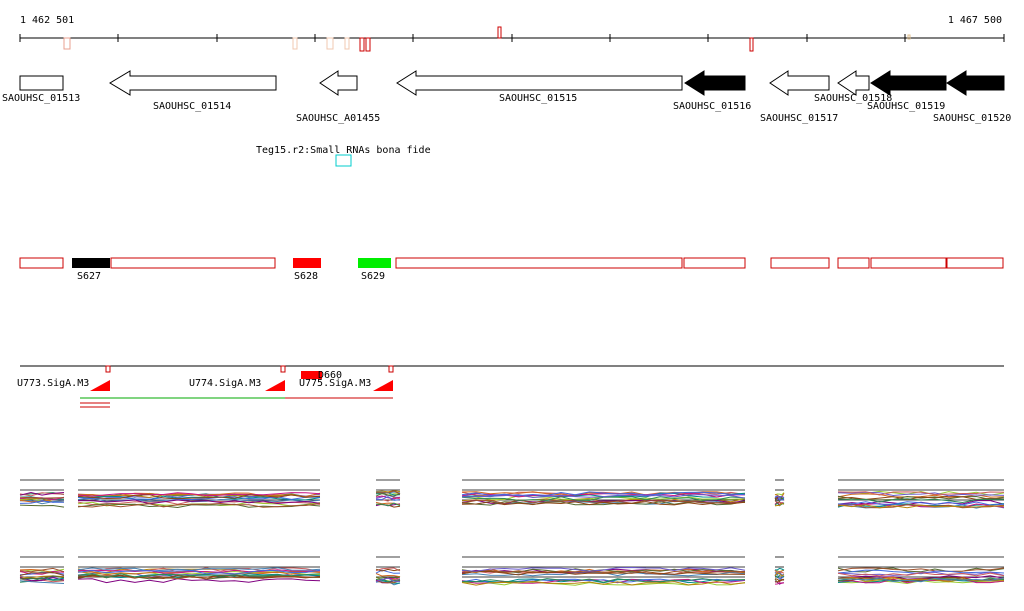 The width and height of the screenshot is (1024, 611). Describe the element at coordinates (306, 276) in the screenshot. I see `segment-label: S628` at that location.